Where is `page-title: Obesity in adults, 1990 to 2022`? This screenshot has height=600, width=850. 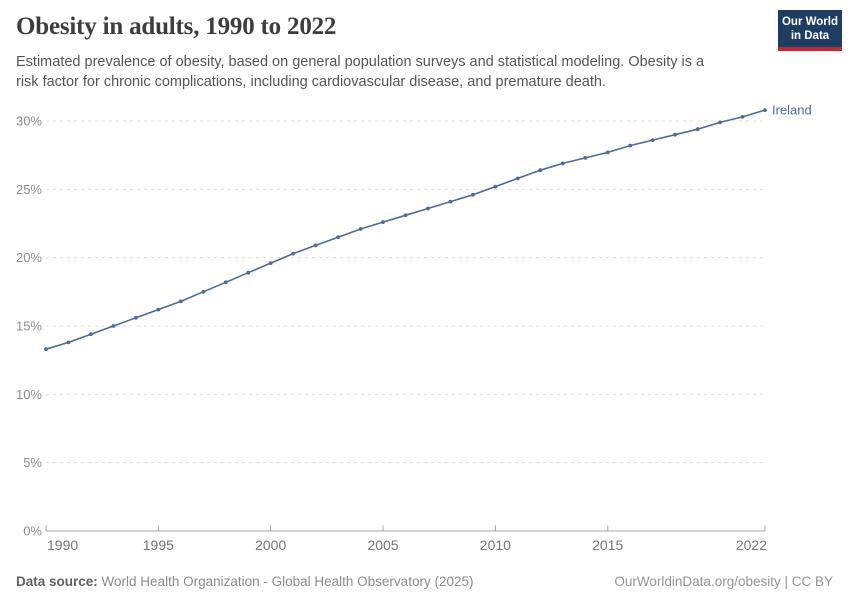 page-title: Obesity in adults, 1990 to 2022 is located at coordinates (176, 26).